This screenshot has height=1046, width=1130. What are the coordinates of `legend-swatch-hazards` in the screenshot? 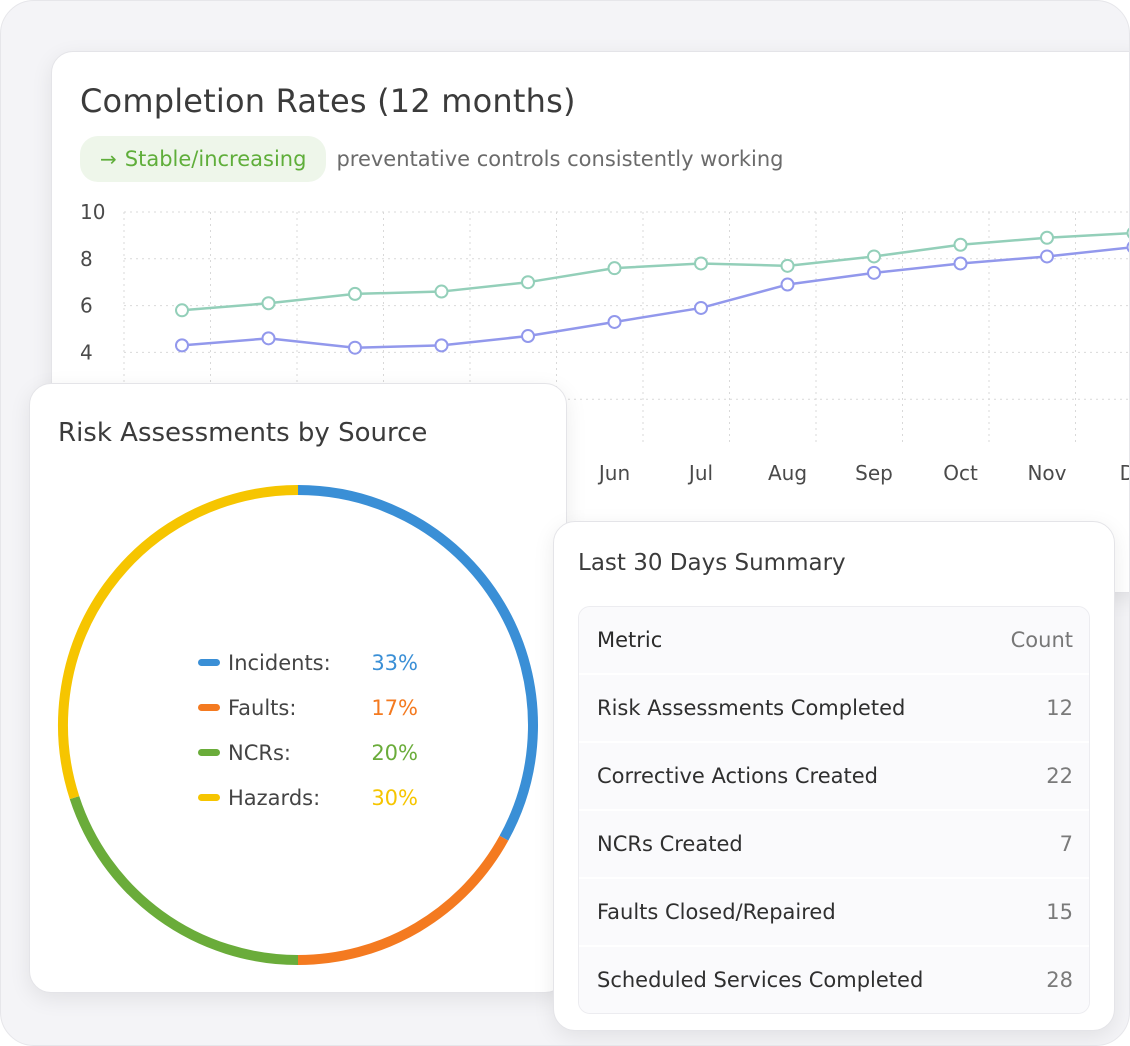 It's located at (209, 797).